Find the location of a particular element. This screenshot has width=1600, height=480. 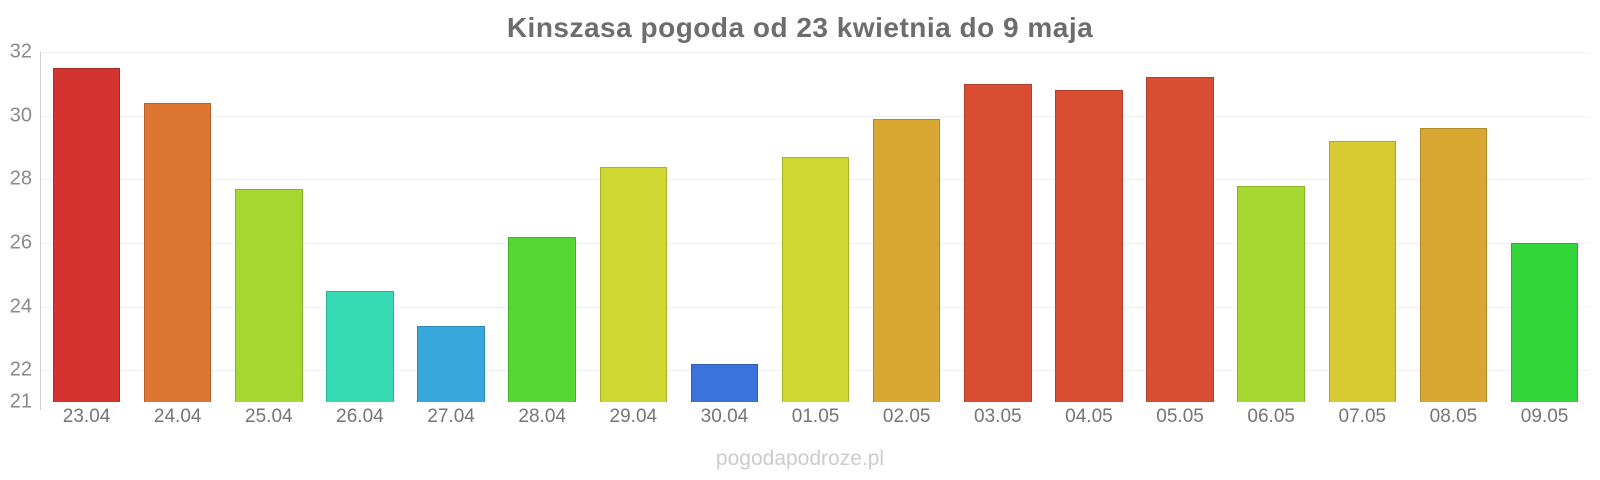

chart-title: Kinszasa pogoda od 23 kwietnia do 9 maja is located at coordinates (800, 27).